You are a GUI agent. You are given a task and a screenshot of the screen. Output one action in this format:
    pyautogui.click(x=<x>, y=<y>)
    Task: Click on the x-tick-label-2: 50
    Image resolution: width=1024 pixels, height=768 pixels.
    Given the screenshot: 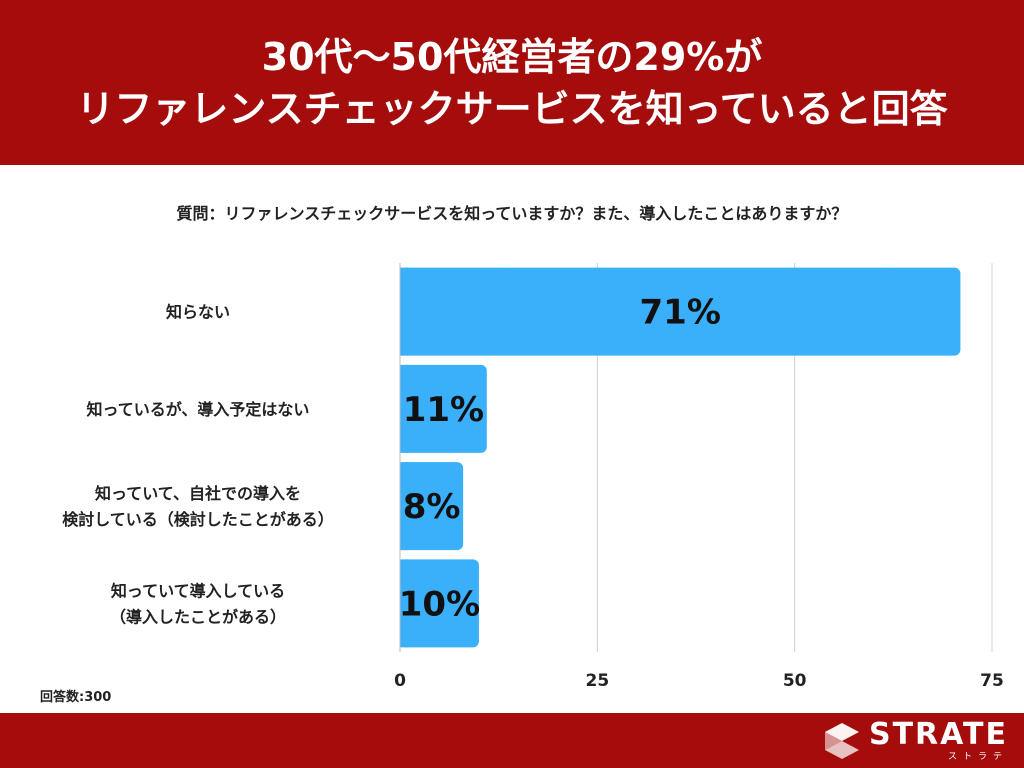 What is the action you would take?
    pyautogui.click(x=795, y=680)
    